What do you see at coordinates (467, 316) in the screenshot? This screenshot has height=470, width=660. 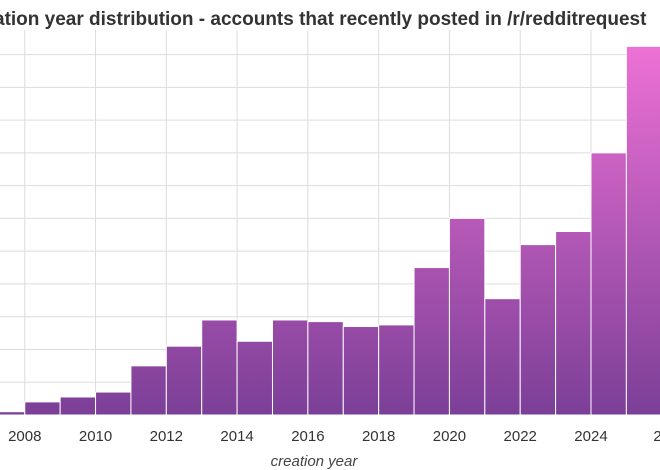 I see `bar-2020` at bounding box center [467, 316].